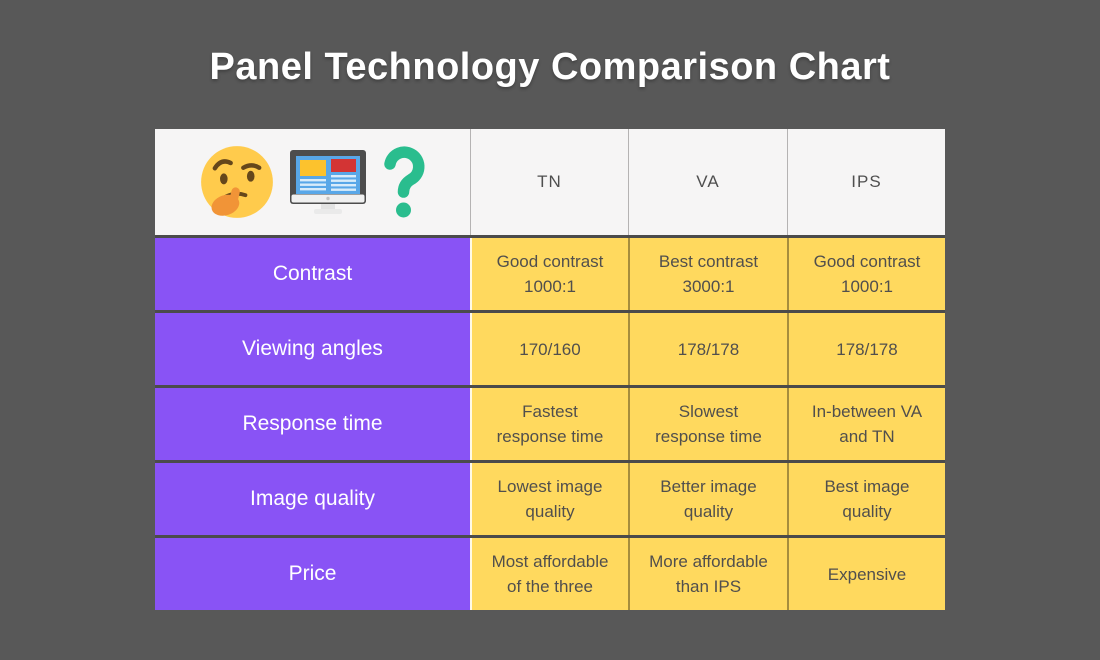  Describe the element at coordinates (866, 349) in the screenshot. I see `cell-viewing-angles-ips: 178/178` at that location.